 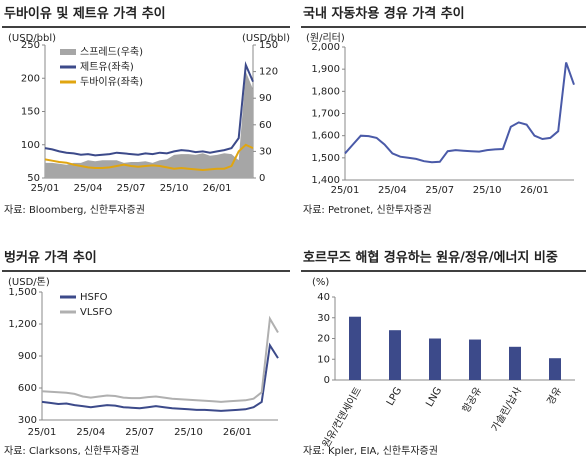 What do you see at coordinates (111, 52) in the screenshot?
I see `legend-label: 스프레드(우축)` at bounding box center [111, 52].